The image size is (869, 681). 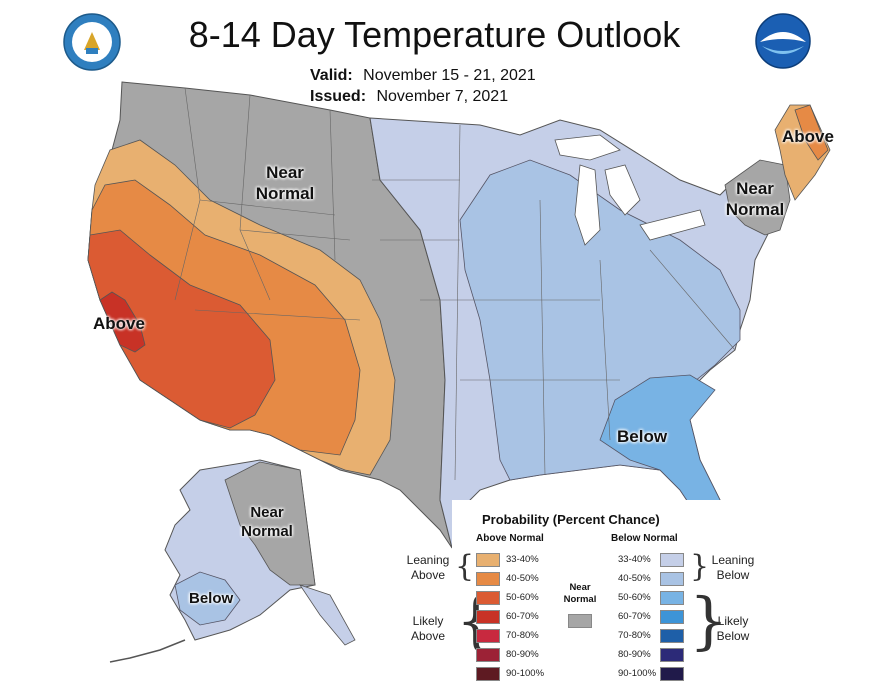 I want to click on legend-likely-below-group: Likely Below, so click(x=733, y=629).